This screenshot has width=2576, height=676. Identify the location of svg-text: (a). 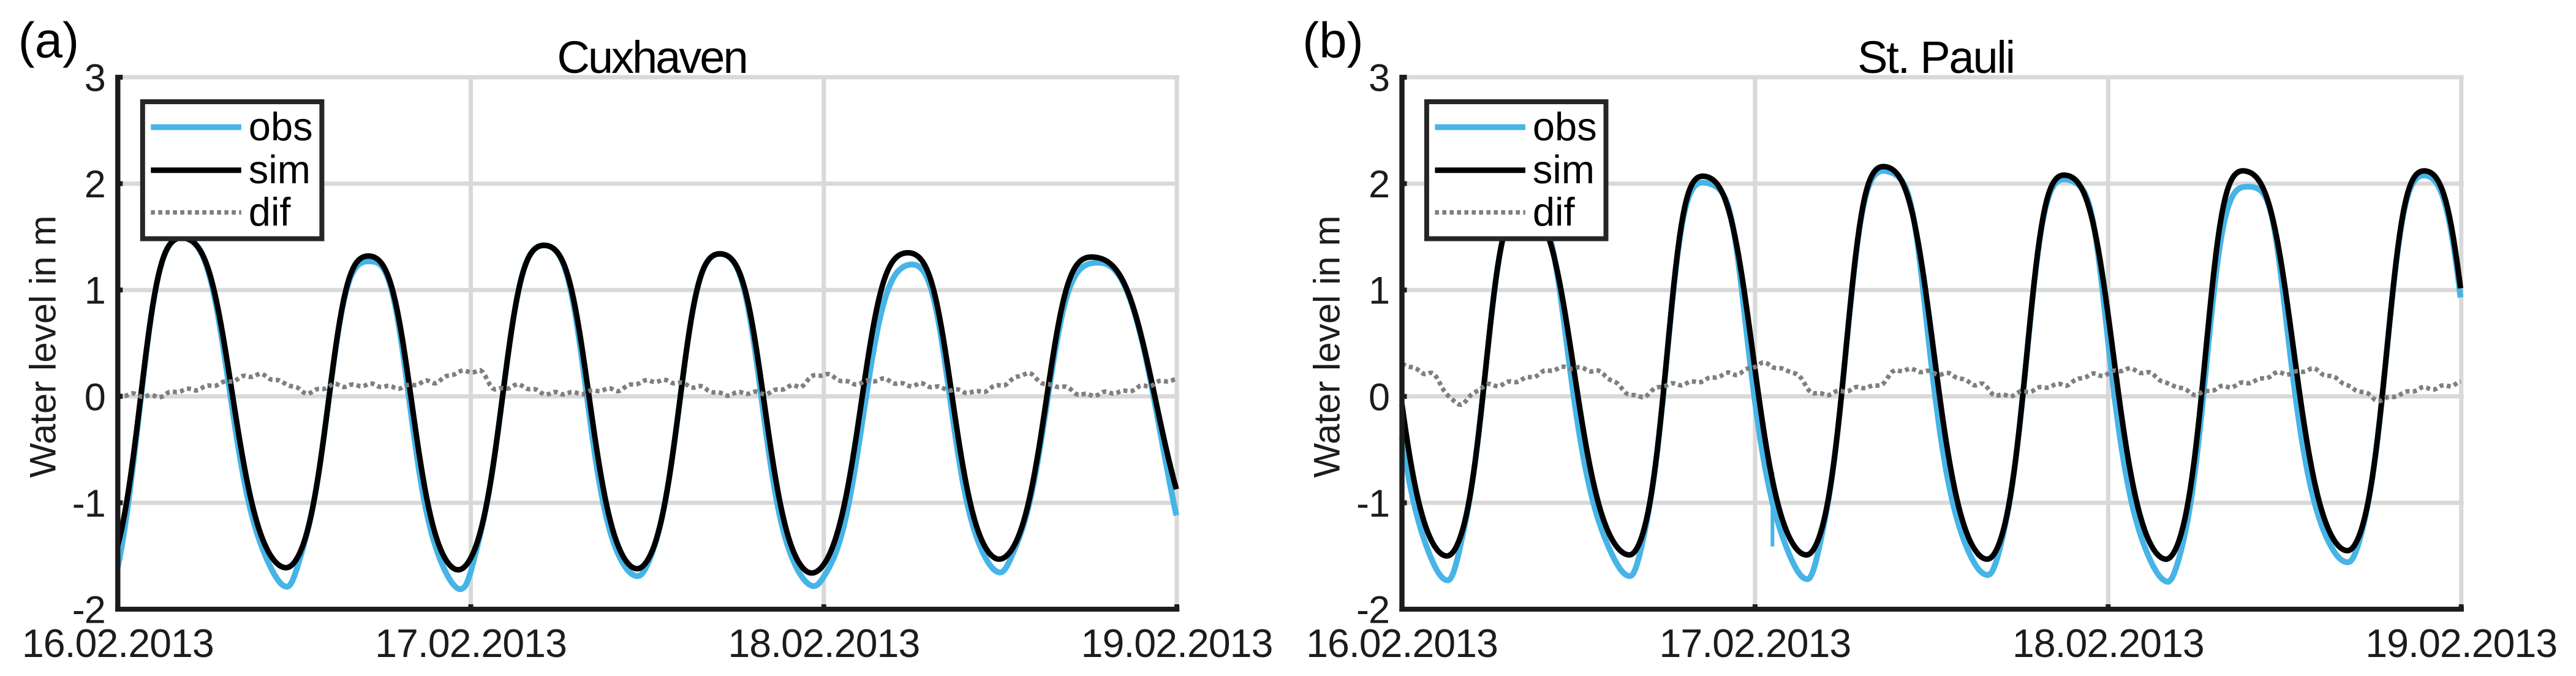
(49, 41).